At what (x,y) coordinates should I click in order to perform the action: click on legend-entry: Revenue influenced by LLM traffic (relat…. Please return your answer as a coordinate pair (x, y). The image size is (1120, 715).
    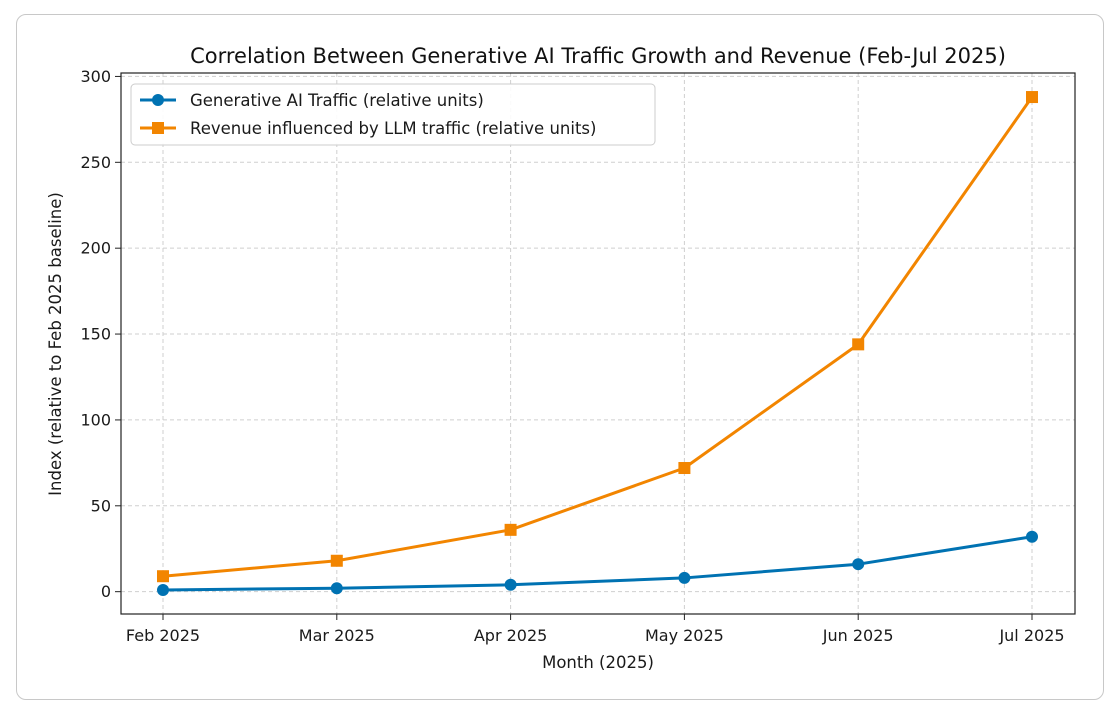
    Looking at the image, I should click on (368, 128).